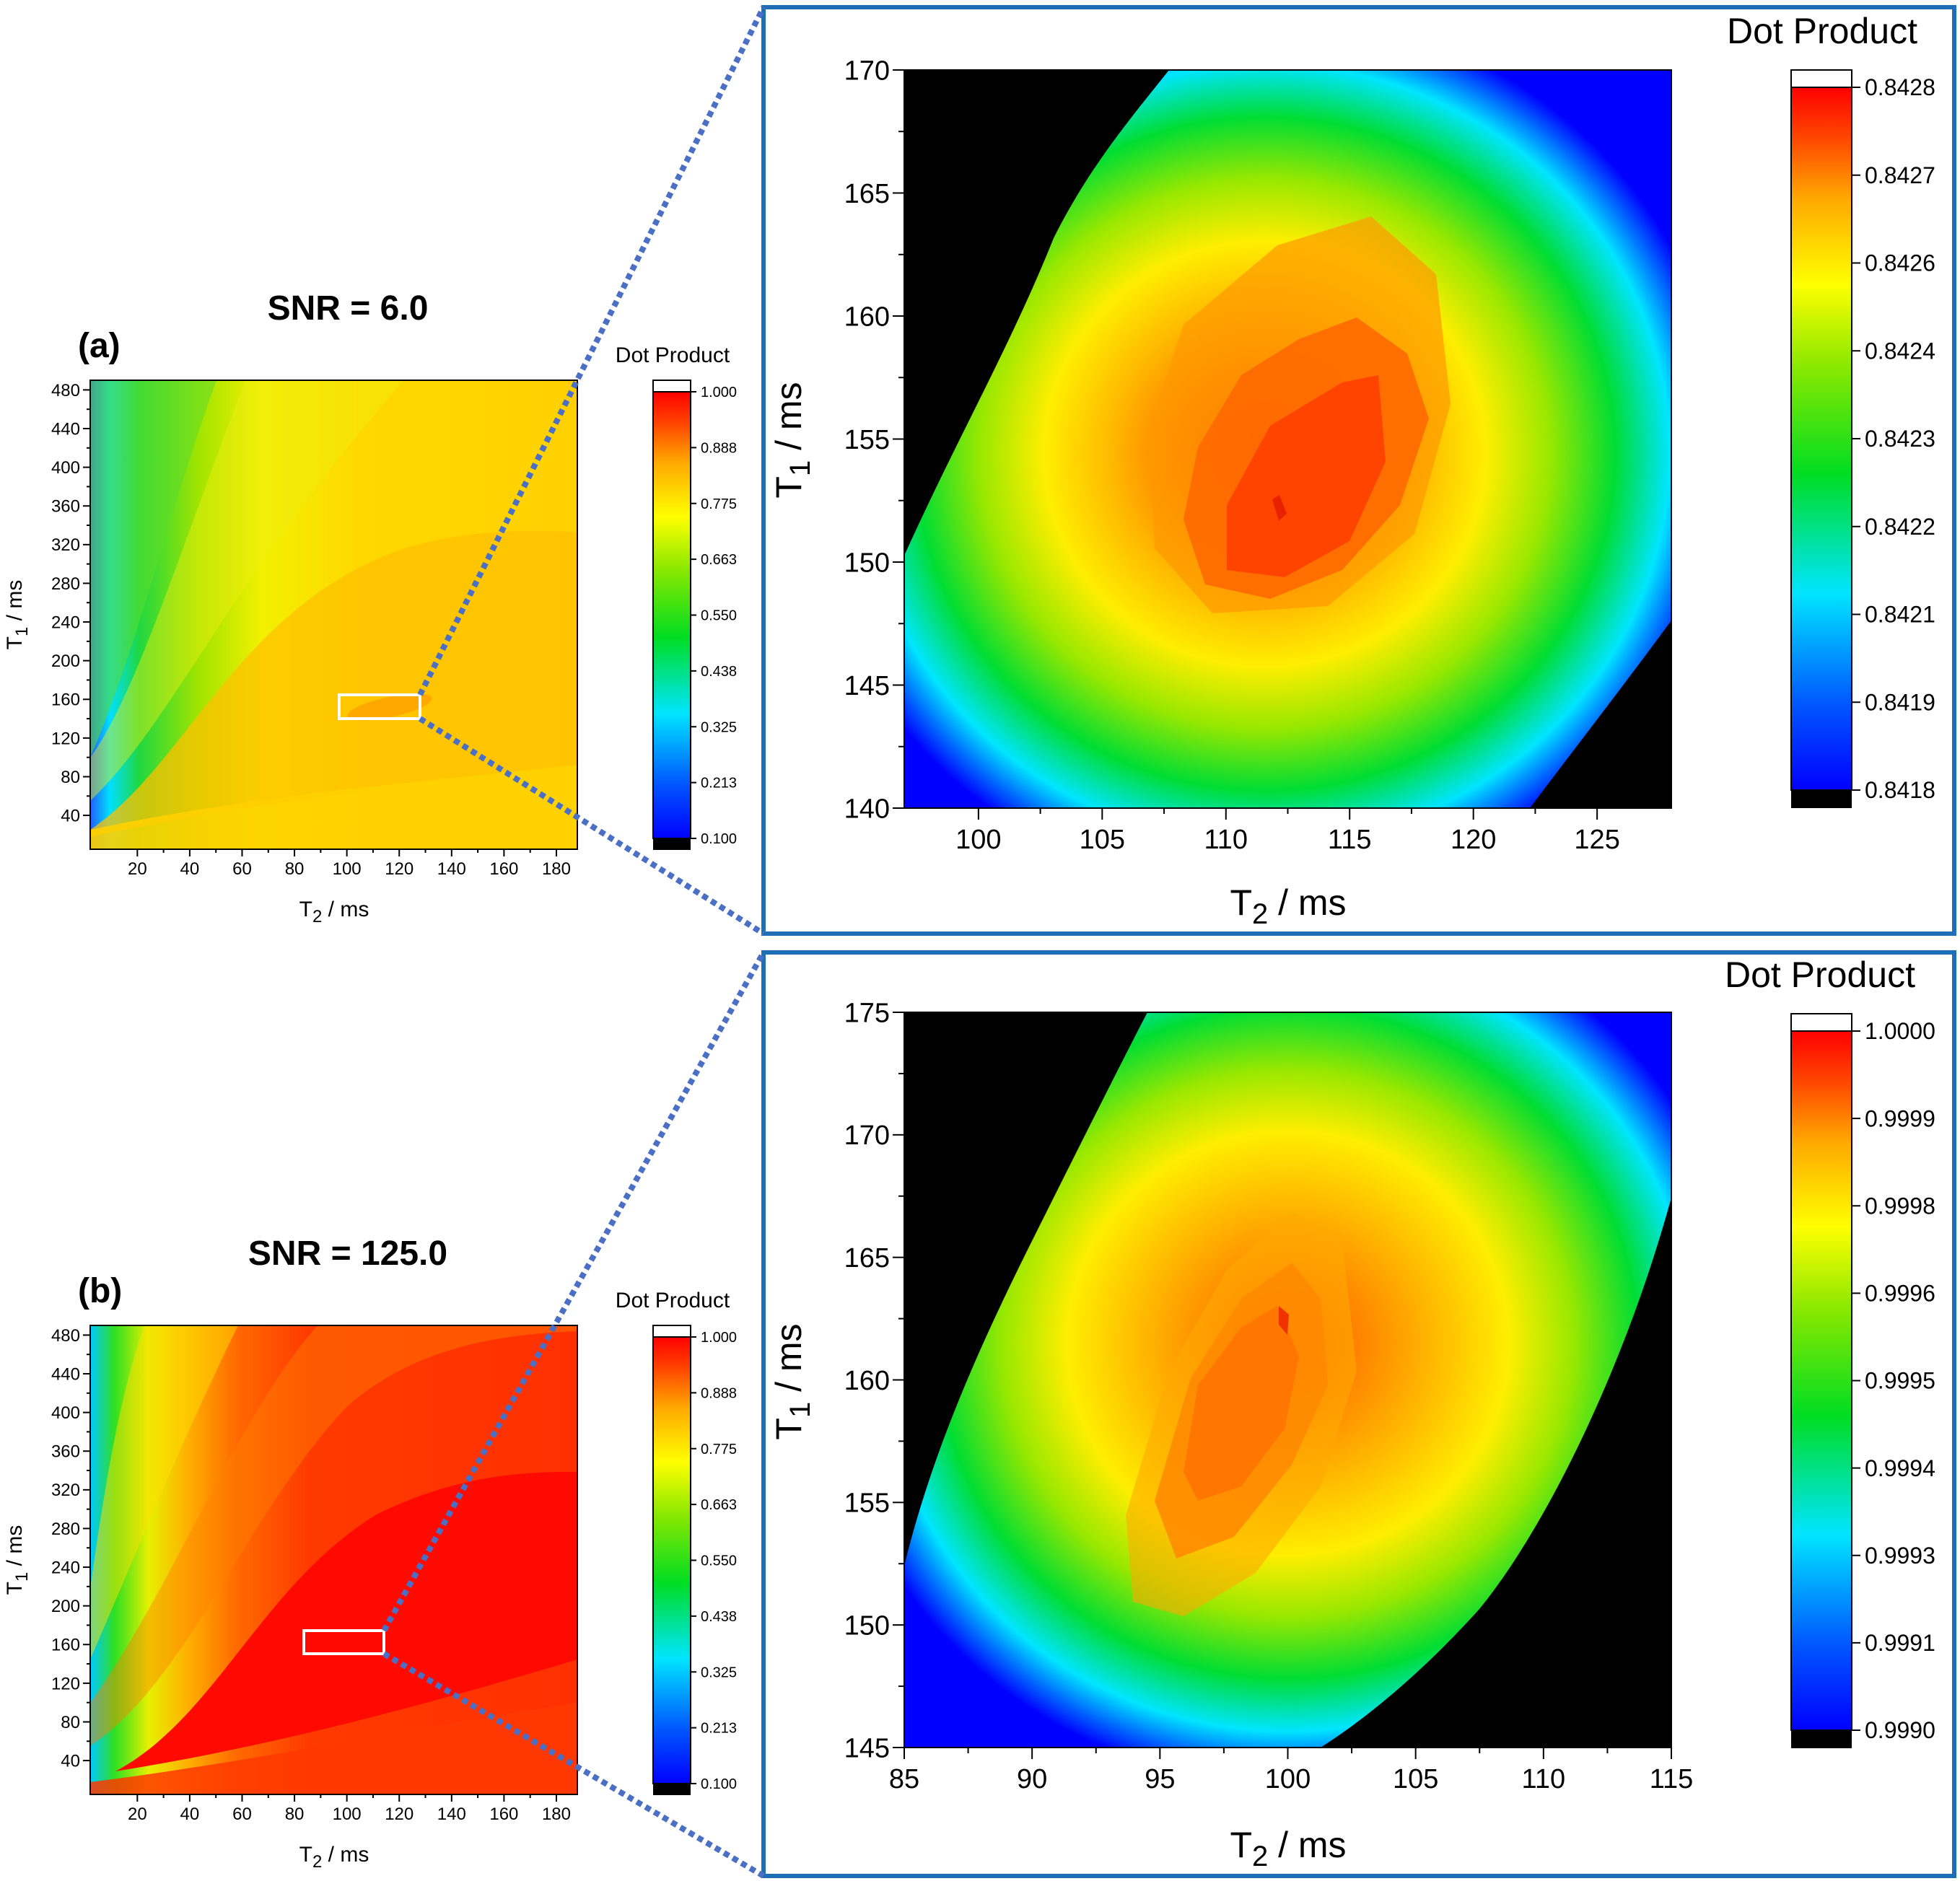 Image resolution: width=1960 pixels, height=1881 pixels. Describe the element at coordinates (65, 1567) in the screenshot. I see `y-tick-label: 240` at that location.